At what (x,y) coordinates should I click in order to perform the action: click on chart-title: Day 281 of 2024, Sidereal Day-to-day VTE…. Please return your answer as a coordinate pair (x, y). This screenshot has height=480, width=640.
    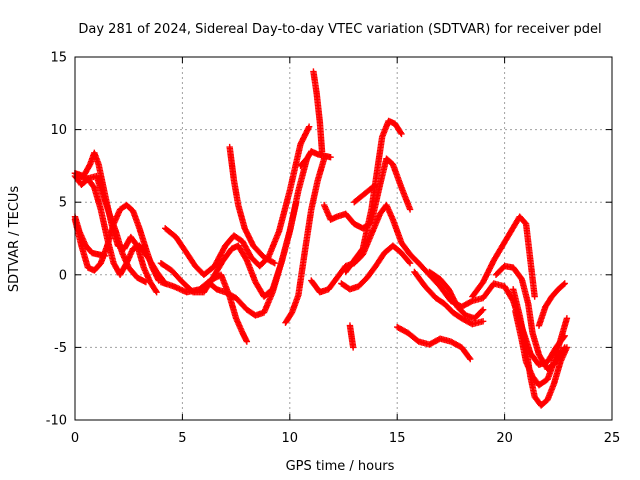
    Looking at the image, I should click on (339, 29).